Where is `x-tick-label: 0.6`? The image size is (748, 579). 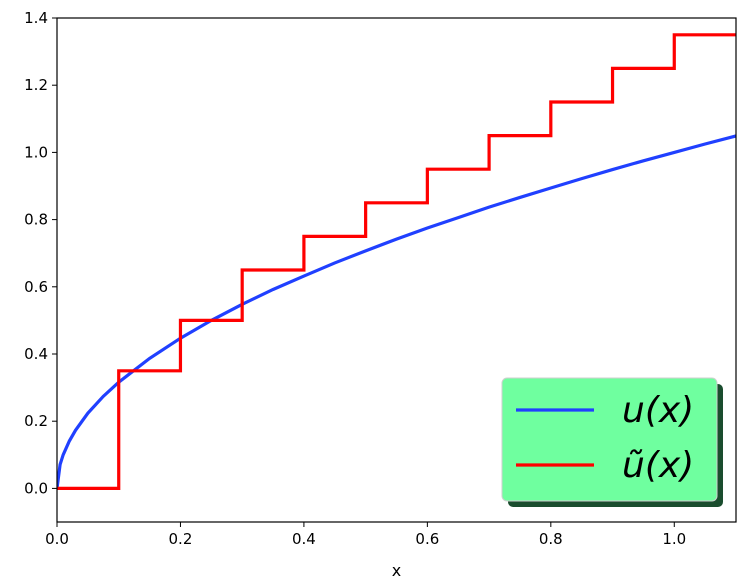 x-tick-label: 0.6 is located at coordinates (427, 539).